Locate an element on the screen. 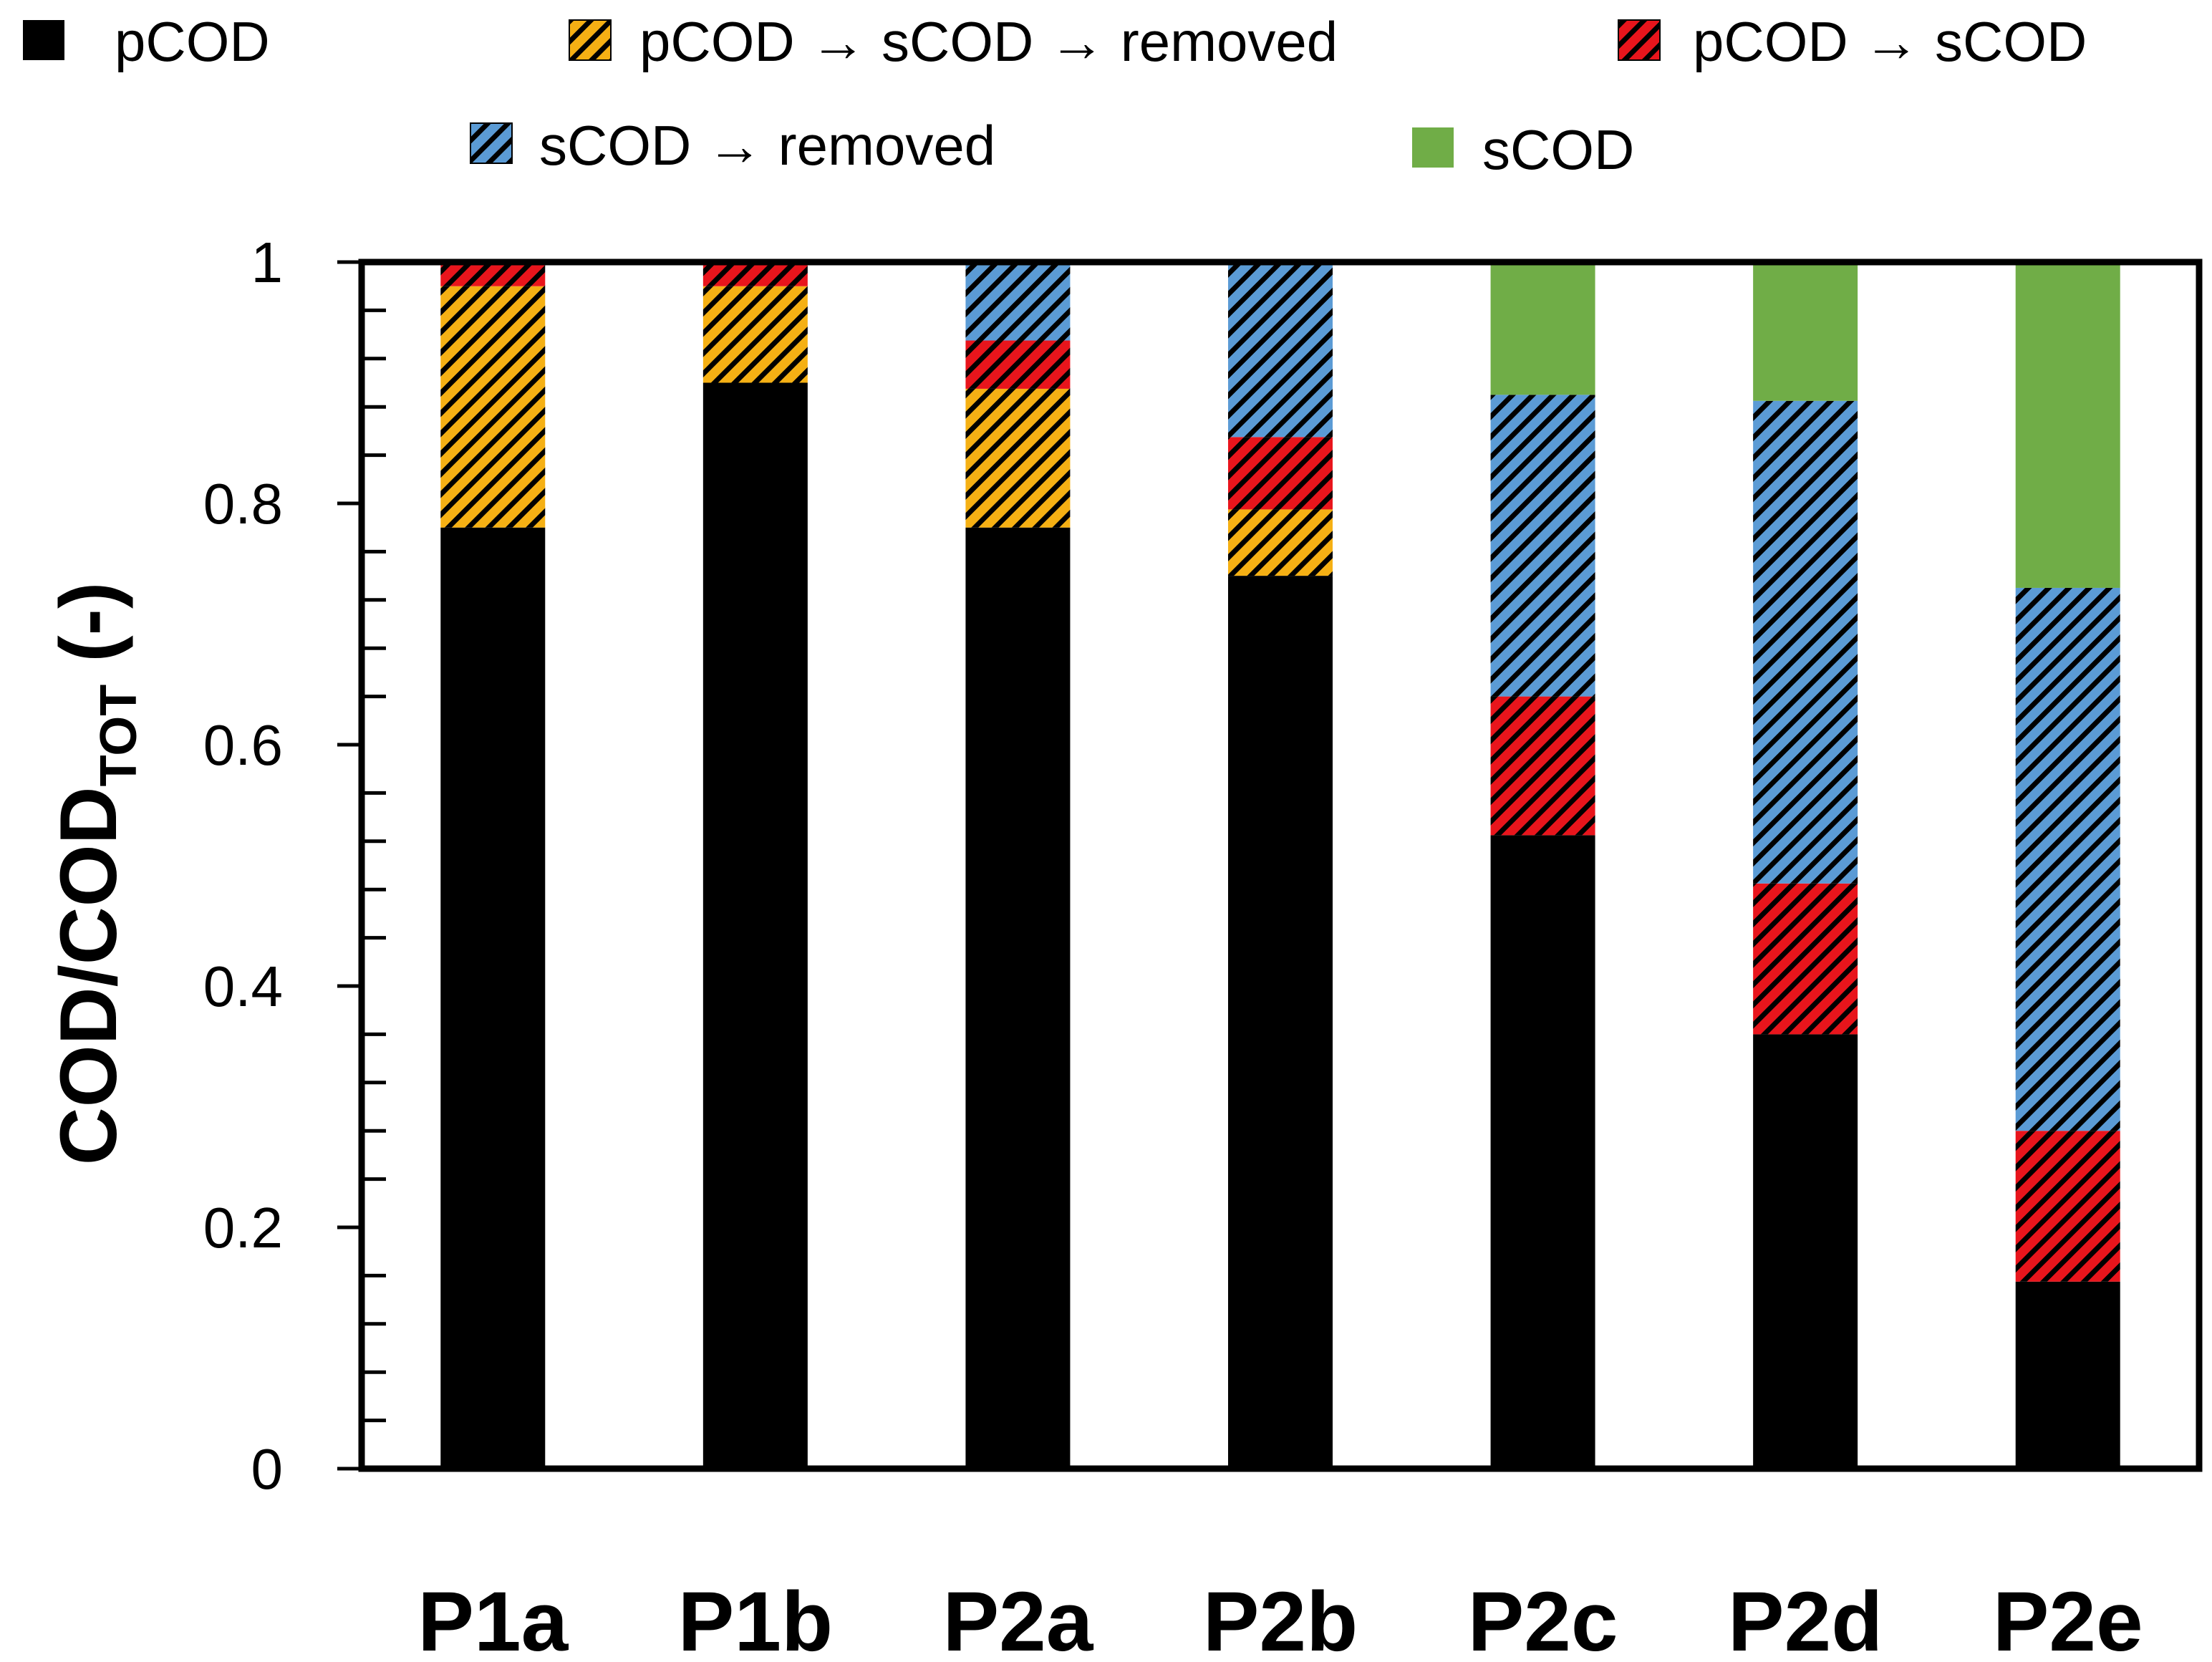 Image resolution: width=2212 pixels, height=1662 pixels. bar-segment-p1a-pcod is located at coordinates (493, 998).